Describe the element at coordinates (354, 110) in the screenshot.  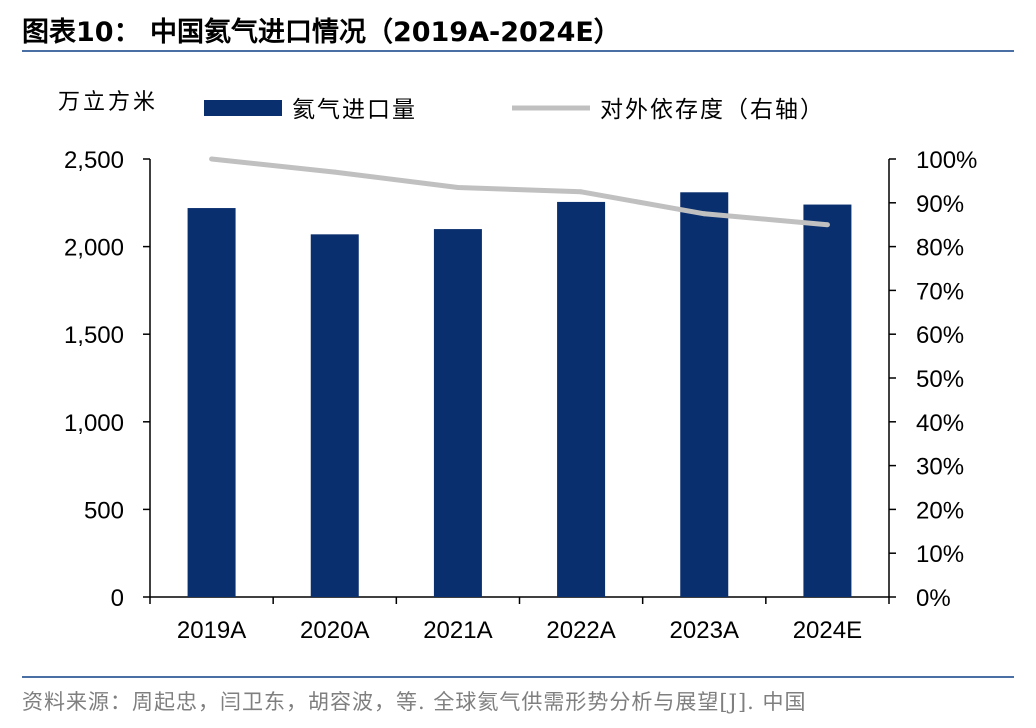
I see `legend-bar-label: 氦气进口量` at that location.